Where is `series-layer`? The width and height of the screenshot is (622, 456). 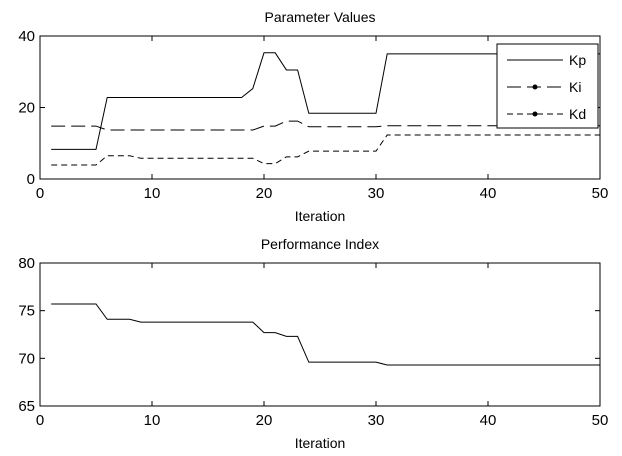
series-layer is located at coordinates (325, 334).